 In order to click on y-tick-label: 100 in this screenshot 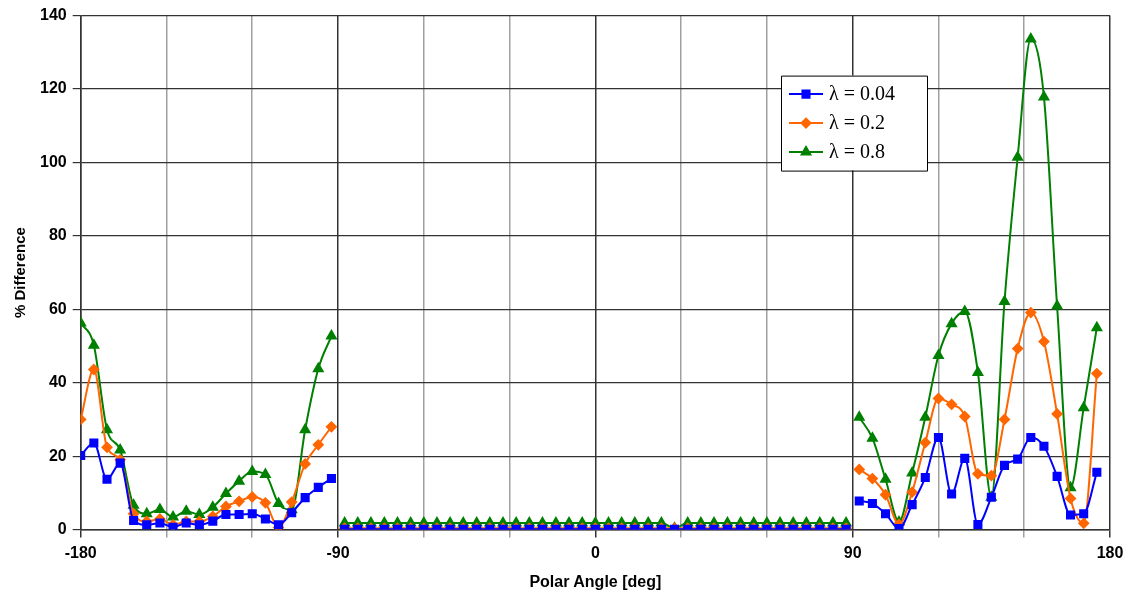, I will do `click(53, 161)`.